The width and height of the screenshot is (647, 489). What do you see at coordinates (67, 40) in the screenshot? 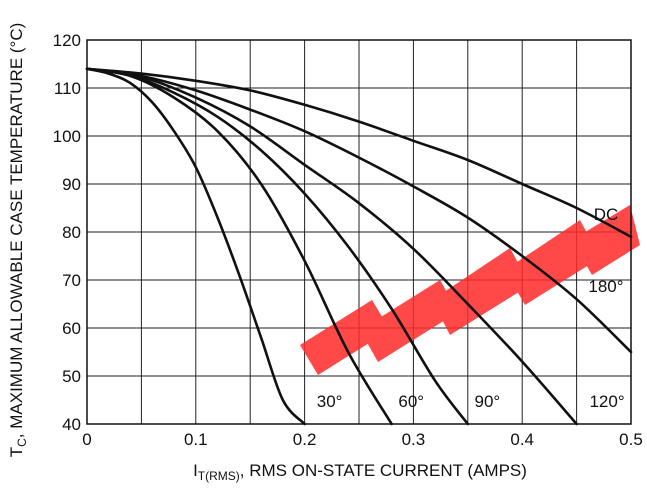
I see `y-tick-label: 120` at bounding box center [67, 40].